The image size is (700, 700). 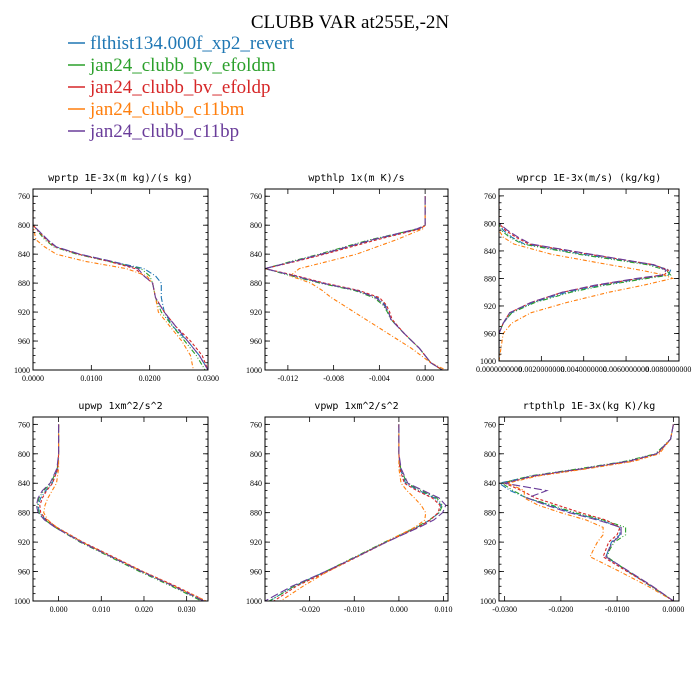 What do you see at coordinates (499, 369) in the screenshot?
I see `x-tick-label: 0.0000000000` at bounding box center [499, 369].